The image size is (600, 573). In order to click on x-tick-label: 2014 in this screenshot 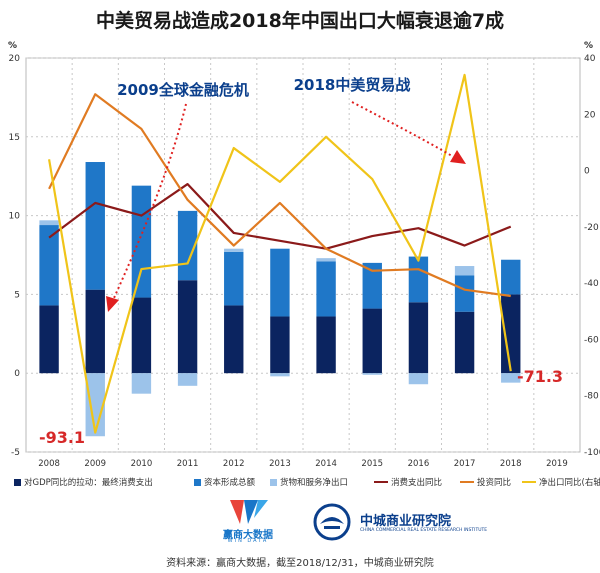, I will do `click(326, 464)`.